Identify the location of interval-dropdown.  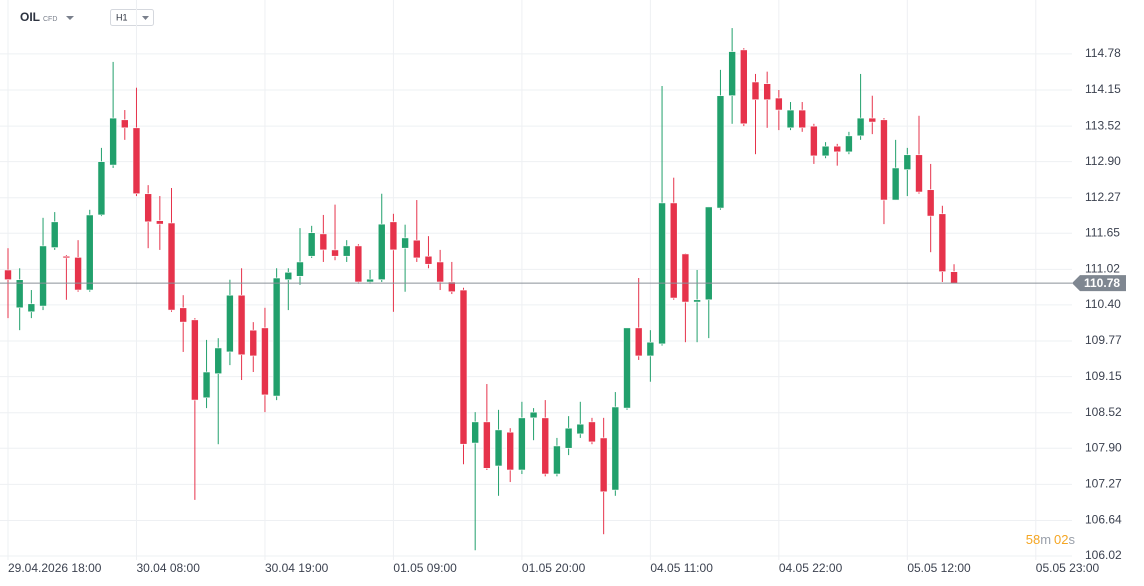
(145, 18).